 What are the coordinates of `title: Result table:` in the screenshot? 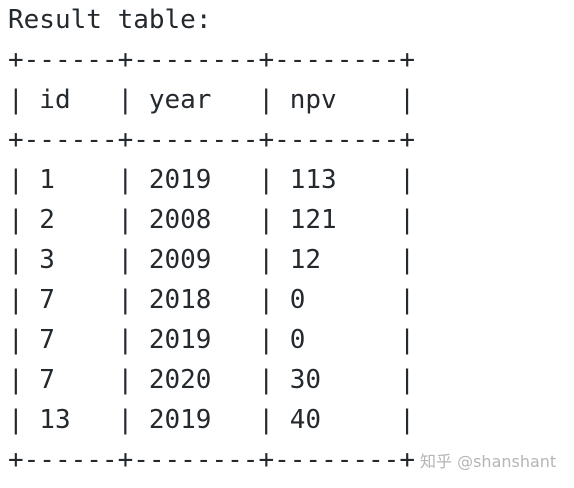 It's located at (110, 20).